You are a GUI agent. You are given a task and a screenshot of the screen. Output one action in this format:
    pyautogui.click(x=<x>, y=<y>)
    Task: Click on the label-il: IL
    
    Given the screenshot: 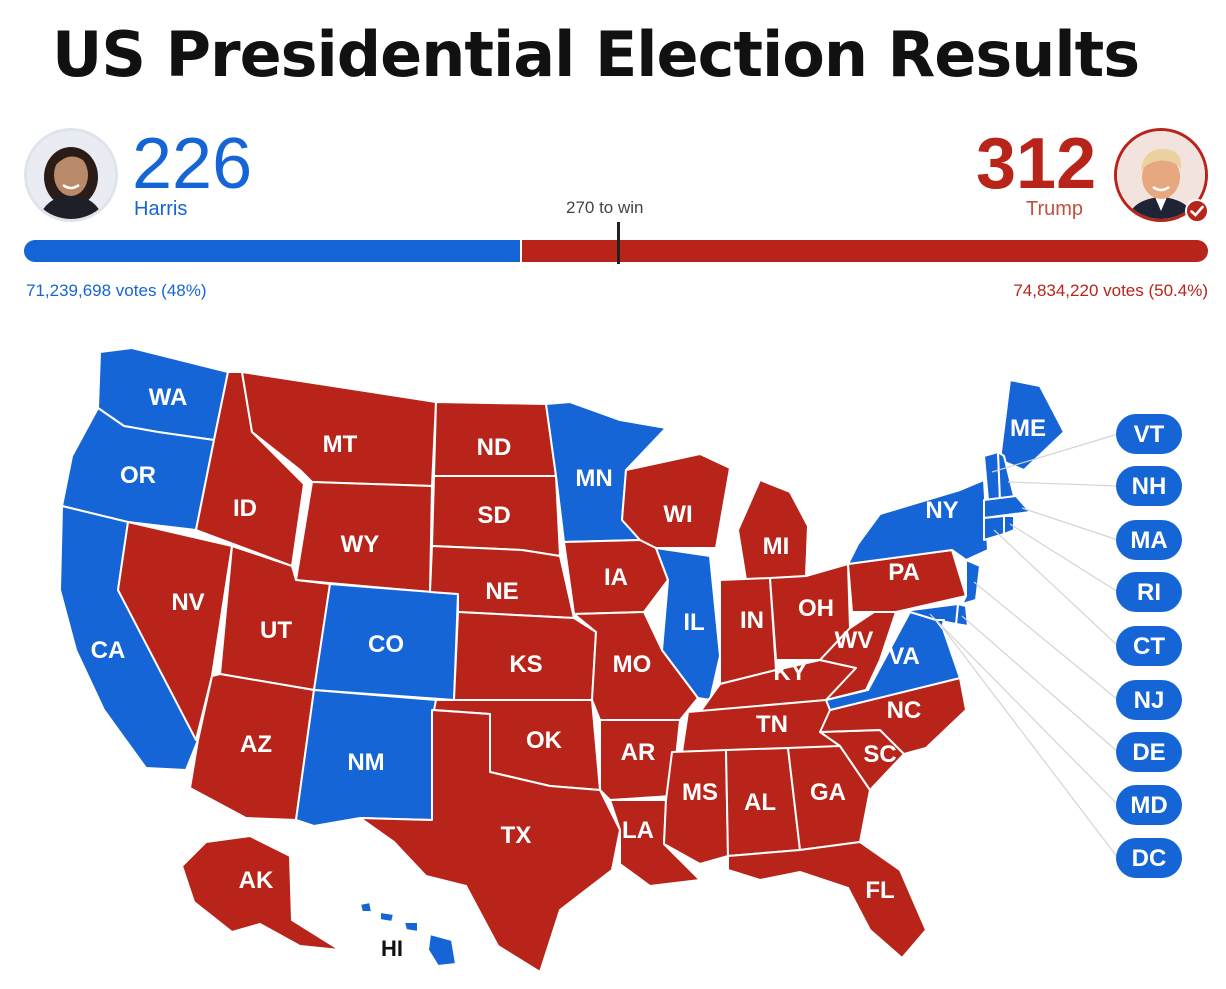 What is the action you would take?
    pyautogui.click(x=693, y=622)
    